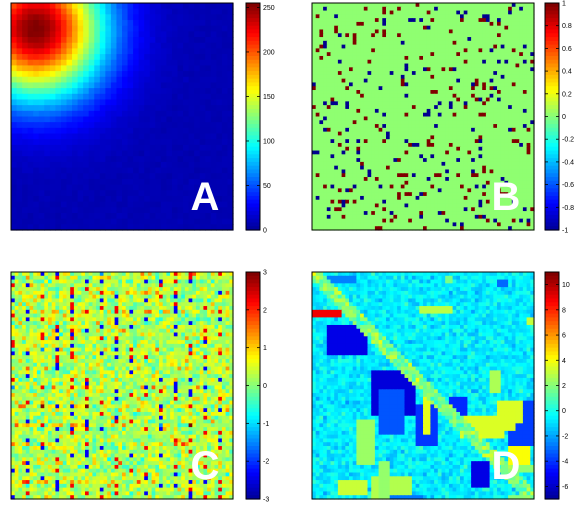  I want to click on colorbar-swatch, so click(253, 92).